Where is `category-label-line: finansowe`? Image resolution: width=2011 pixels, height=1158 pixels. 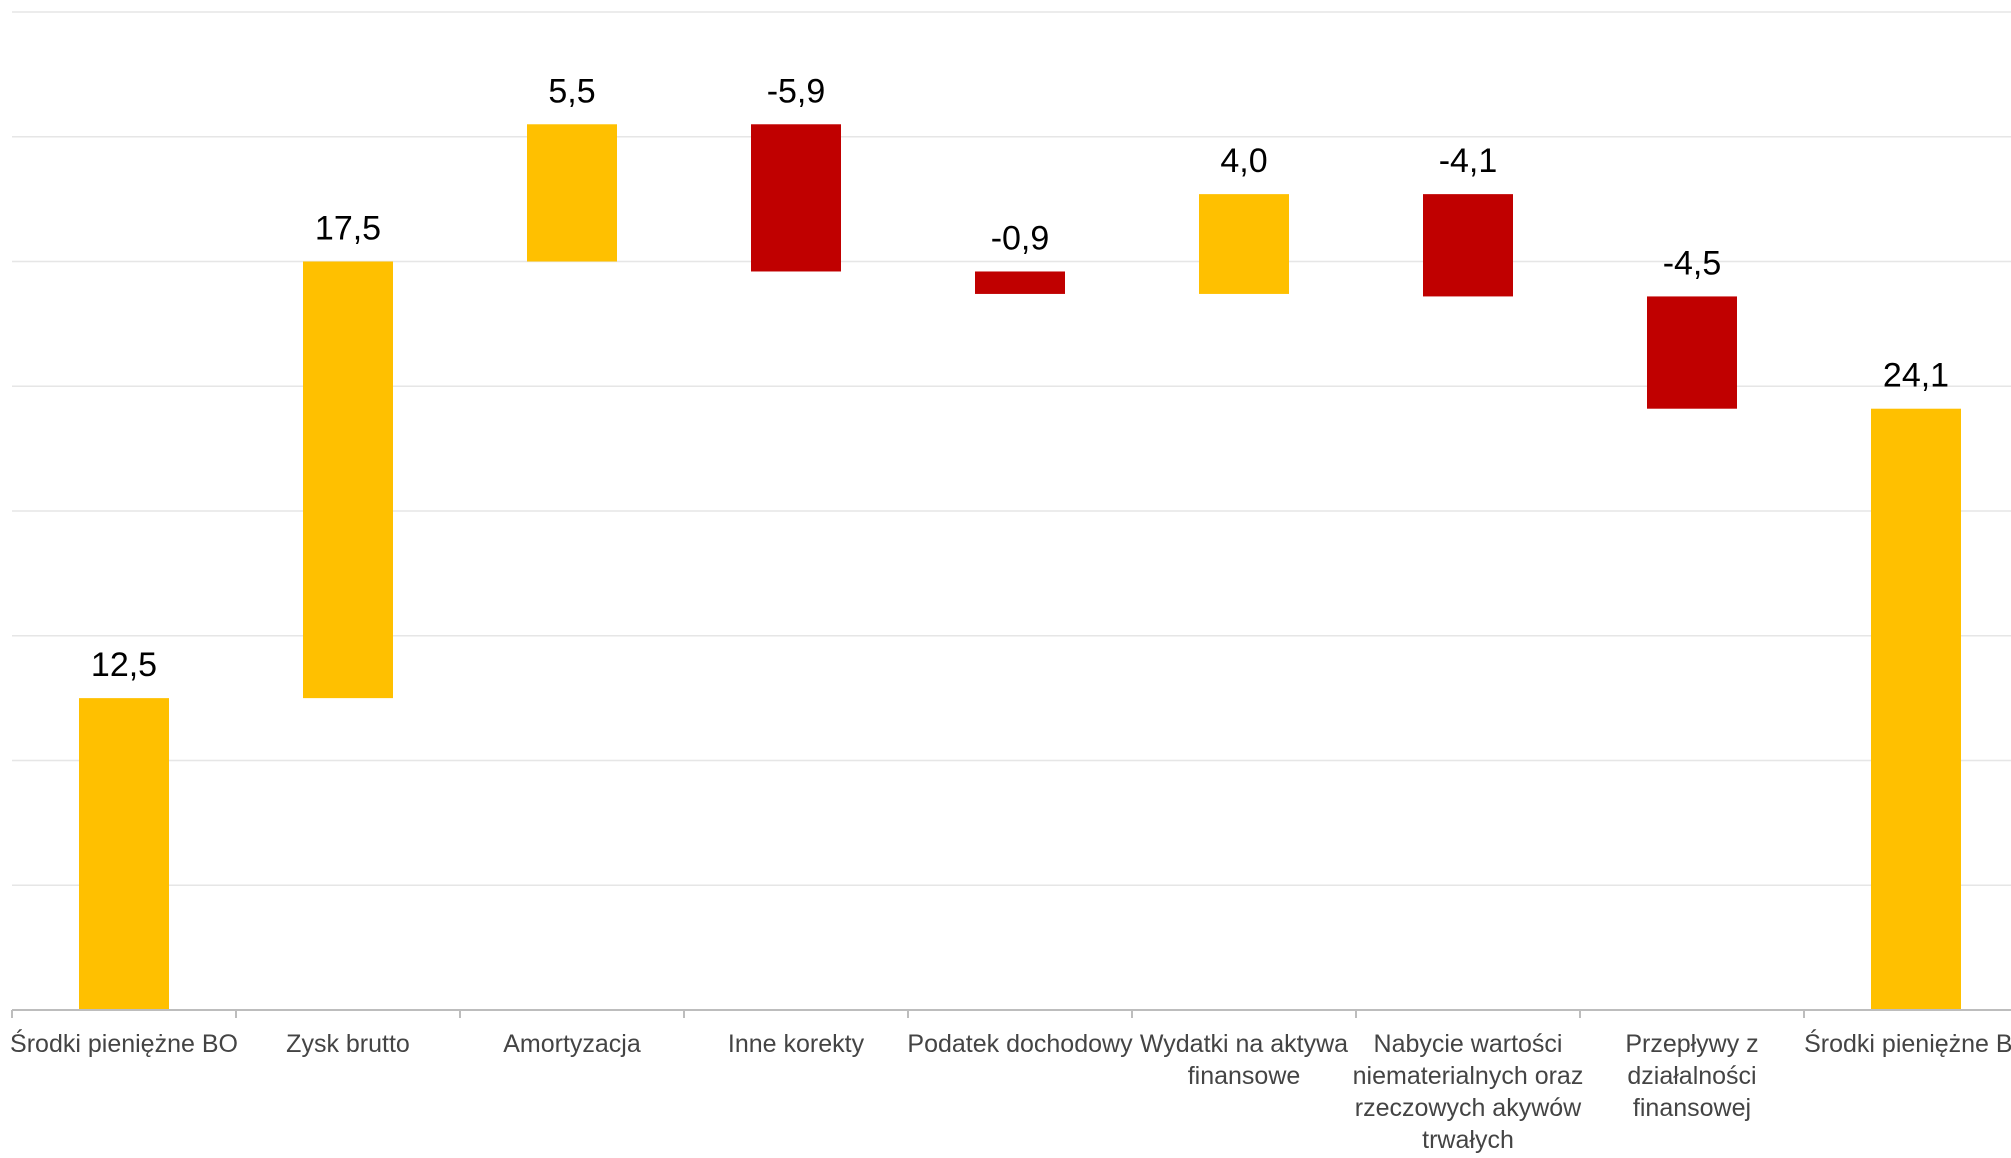 category-label-line: finansowe is located at coordinates (1244, 1076).